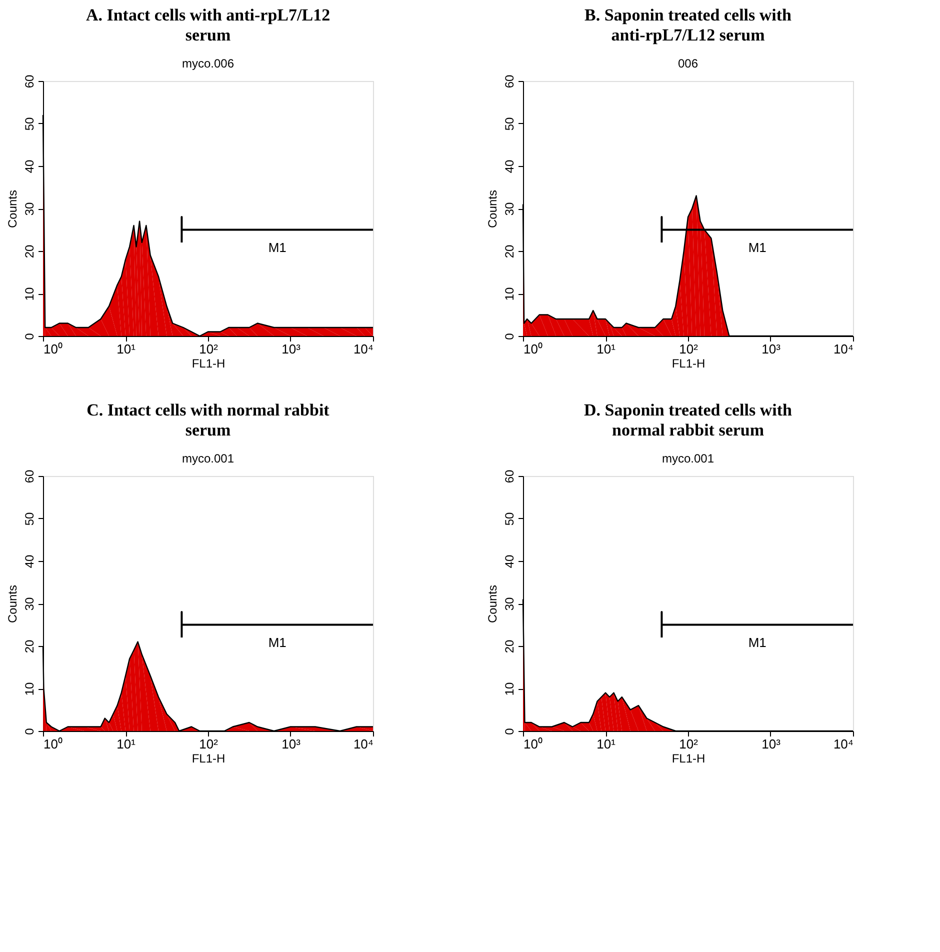 This screenshot has width=940, height=952. I want to click on chart-title: B. Saponin treated cells with anti-rpL7/L12 serum, so click(688, 24).